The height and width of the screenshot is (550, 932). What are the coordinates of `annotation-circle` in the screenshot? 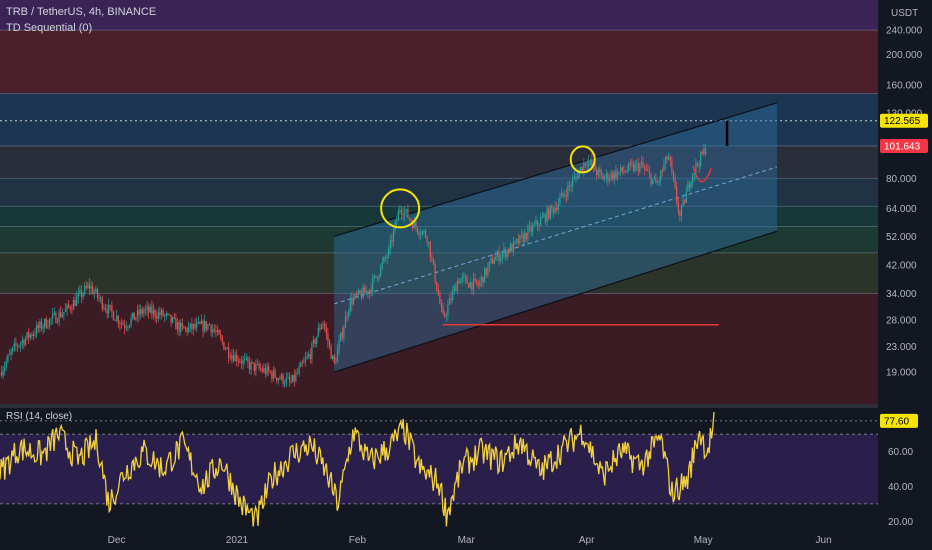 It's located at (582, 159).